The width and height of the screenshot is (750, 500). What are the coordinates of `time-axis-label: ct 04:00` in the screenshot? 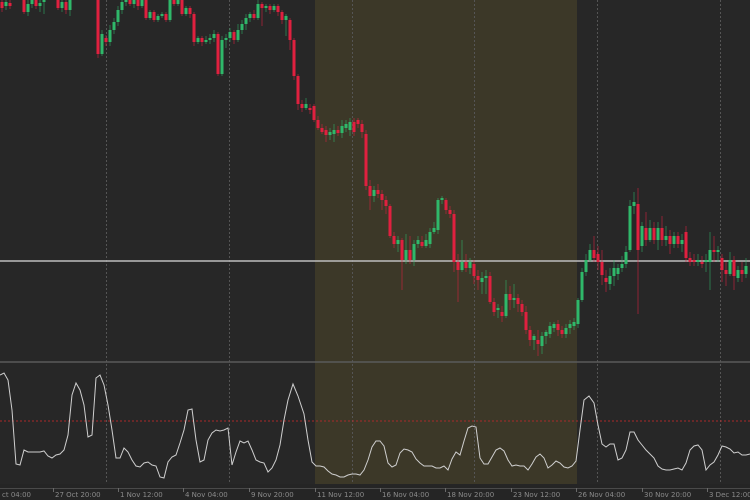 It's located at (16, 495).